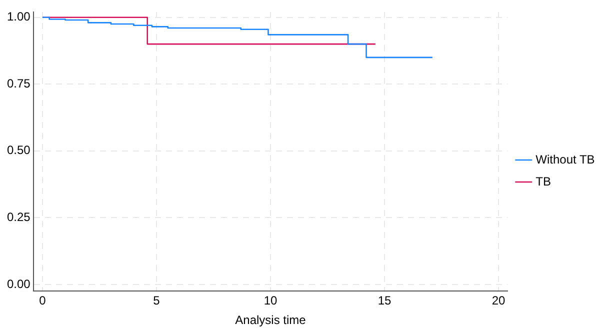  Describe the element at coordinates (18, 17) in the screenshot. I see `y-tick-label: 1.00` at that location.